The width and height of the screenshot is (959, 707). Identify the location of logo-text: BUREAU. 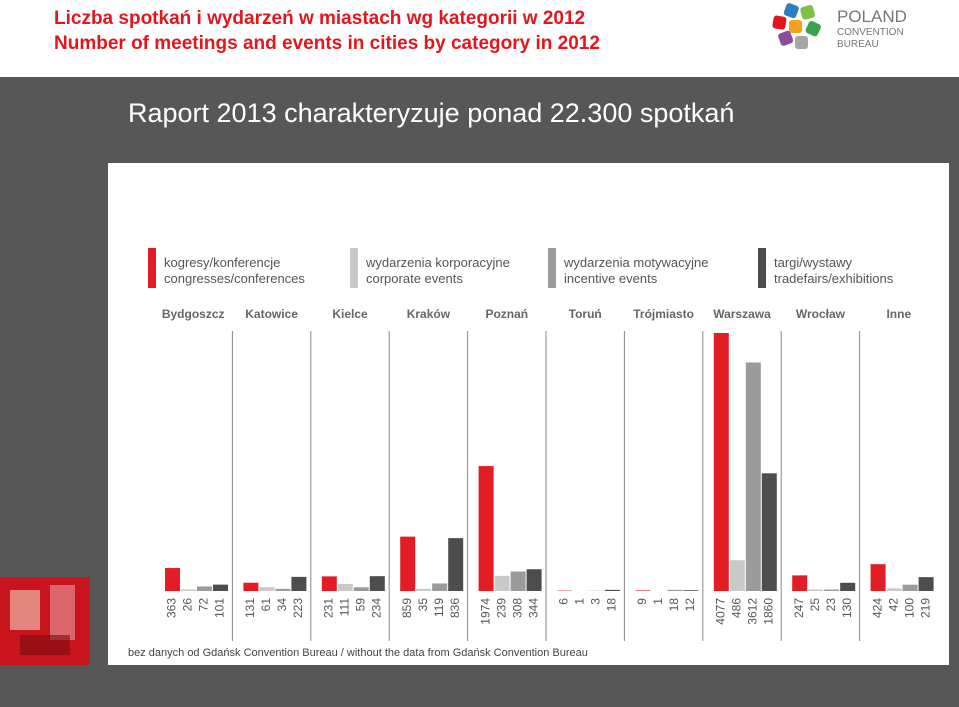
(858, 44).